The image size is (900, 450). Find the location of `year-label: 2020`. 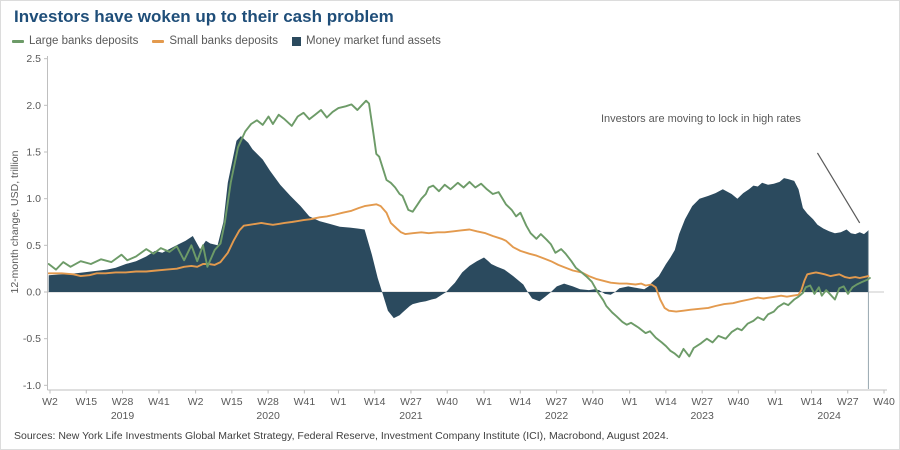

year-label: 2020 is located at coordinates (268, 416).